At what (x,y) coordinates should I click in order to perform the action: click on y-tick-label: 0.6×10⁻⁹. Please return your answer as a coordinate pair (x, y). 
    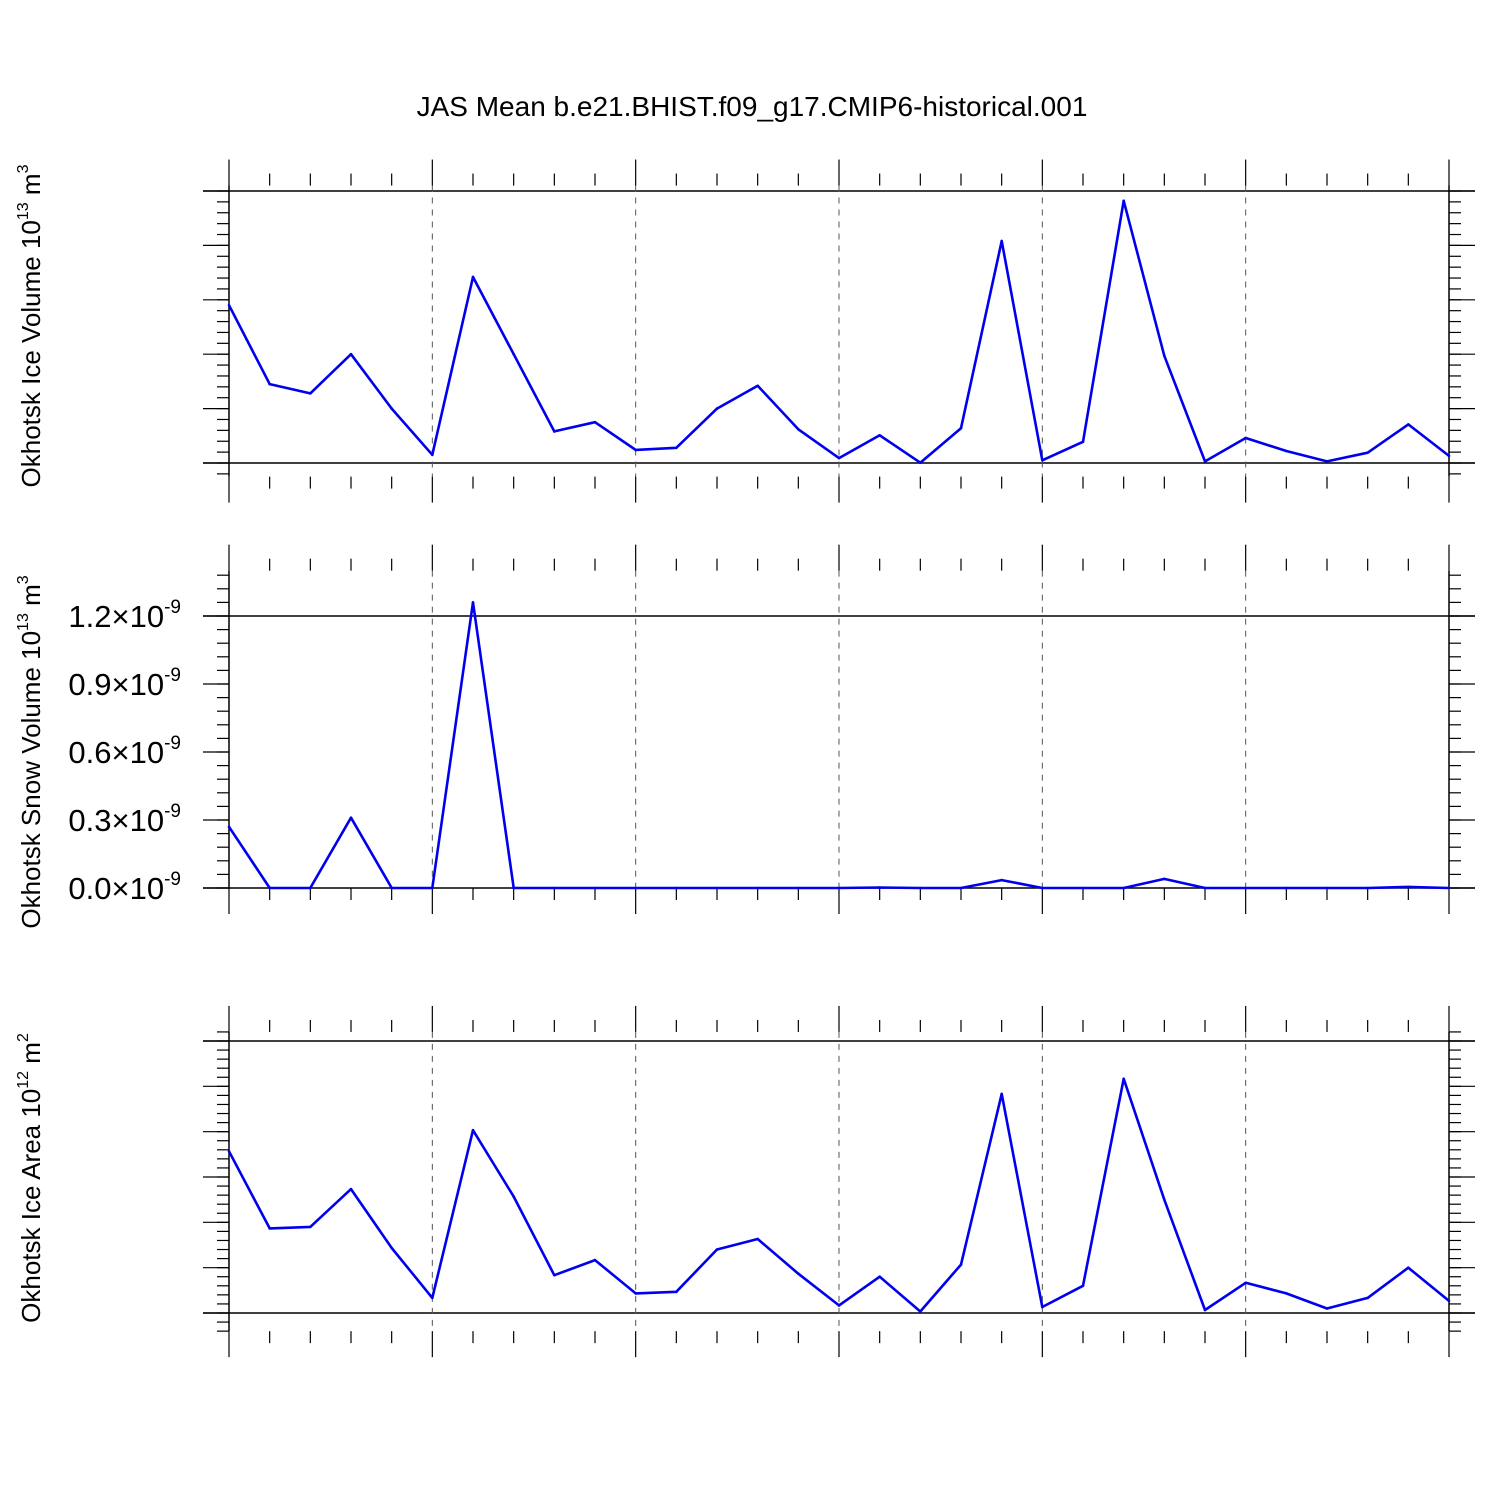
    Looking at the image, I should click on (124, 751).